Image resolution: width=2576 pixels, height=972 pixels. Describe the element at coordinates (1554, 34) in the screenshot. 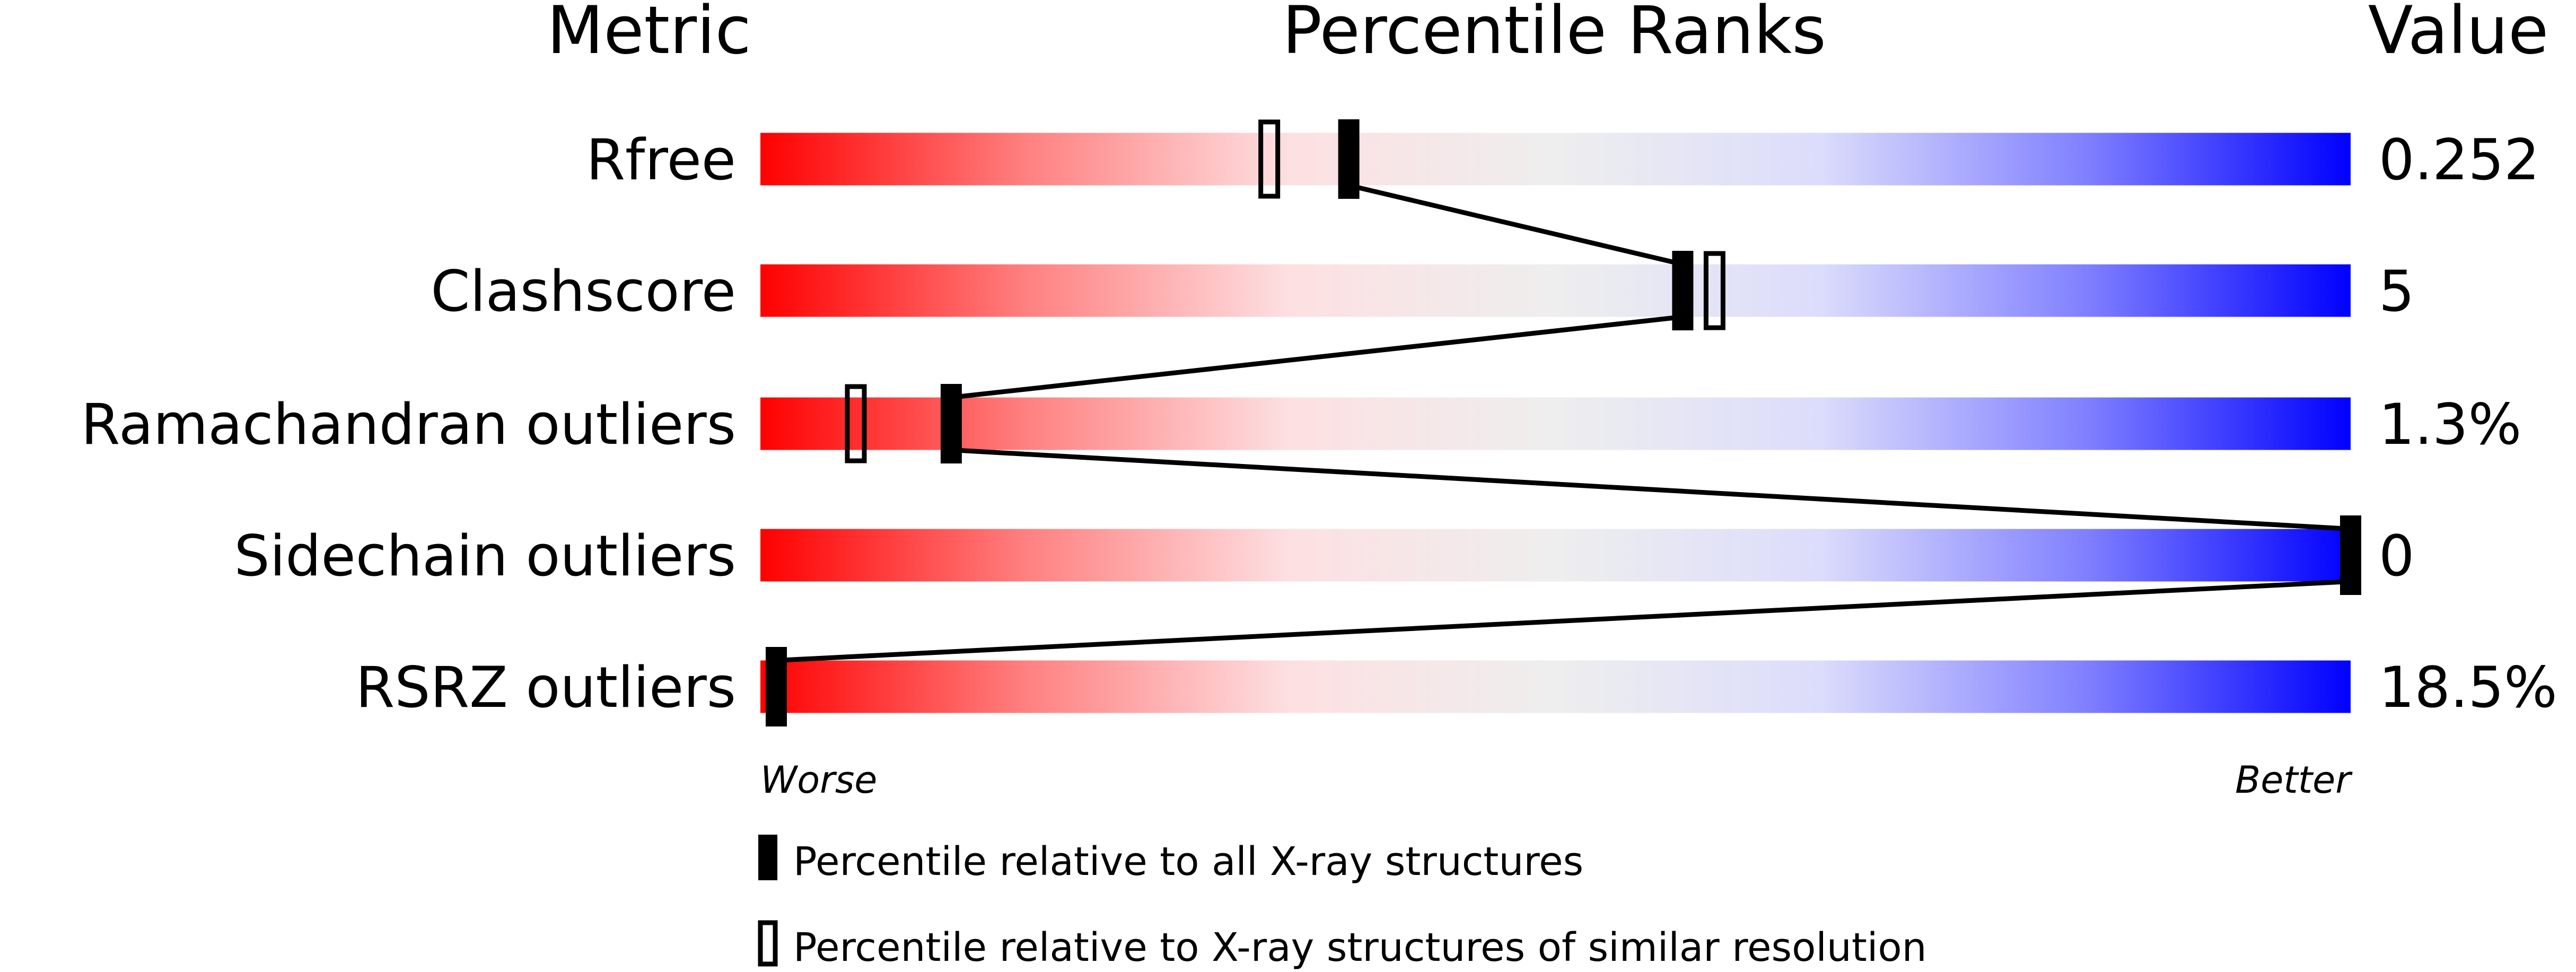

I see `header-percentile-ranks: Percentile Ranks` at that location.